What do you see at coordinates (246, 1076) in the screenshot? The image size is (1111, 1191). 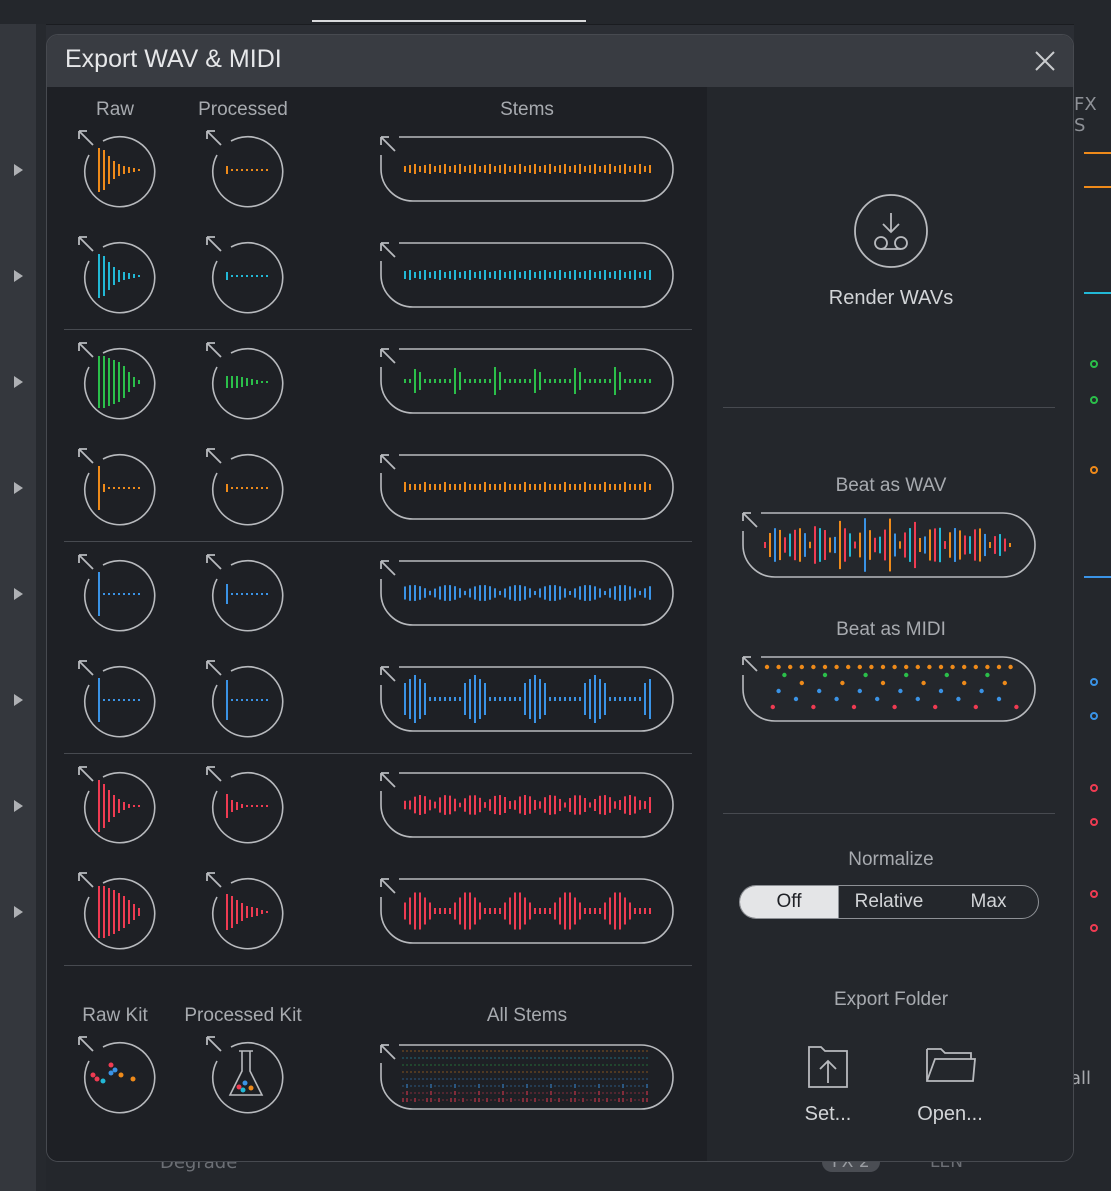 I see `processed-kit-drag-button` at bounding box center [246, 1076].